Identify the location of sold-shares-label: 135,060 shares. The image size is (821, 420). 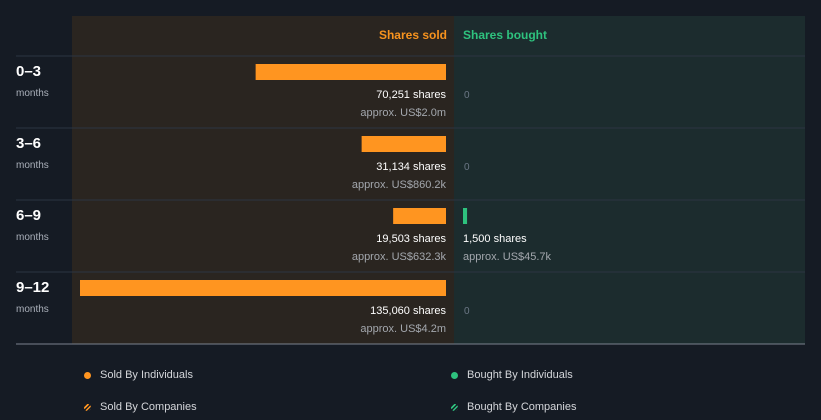
(408, 311).